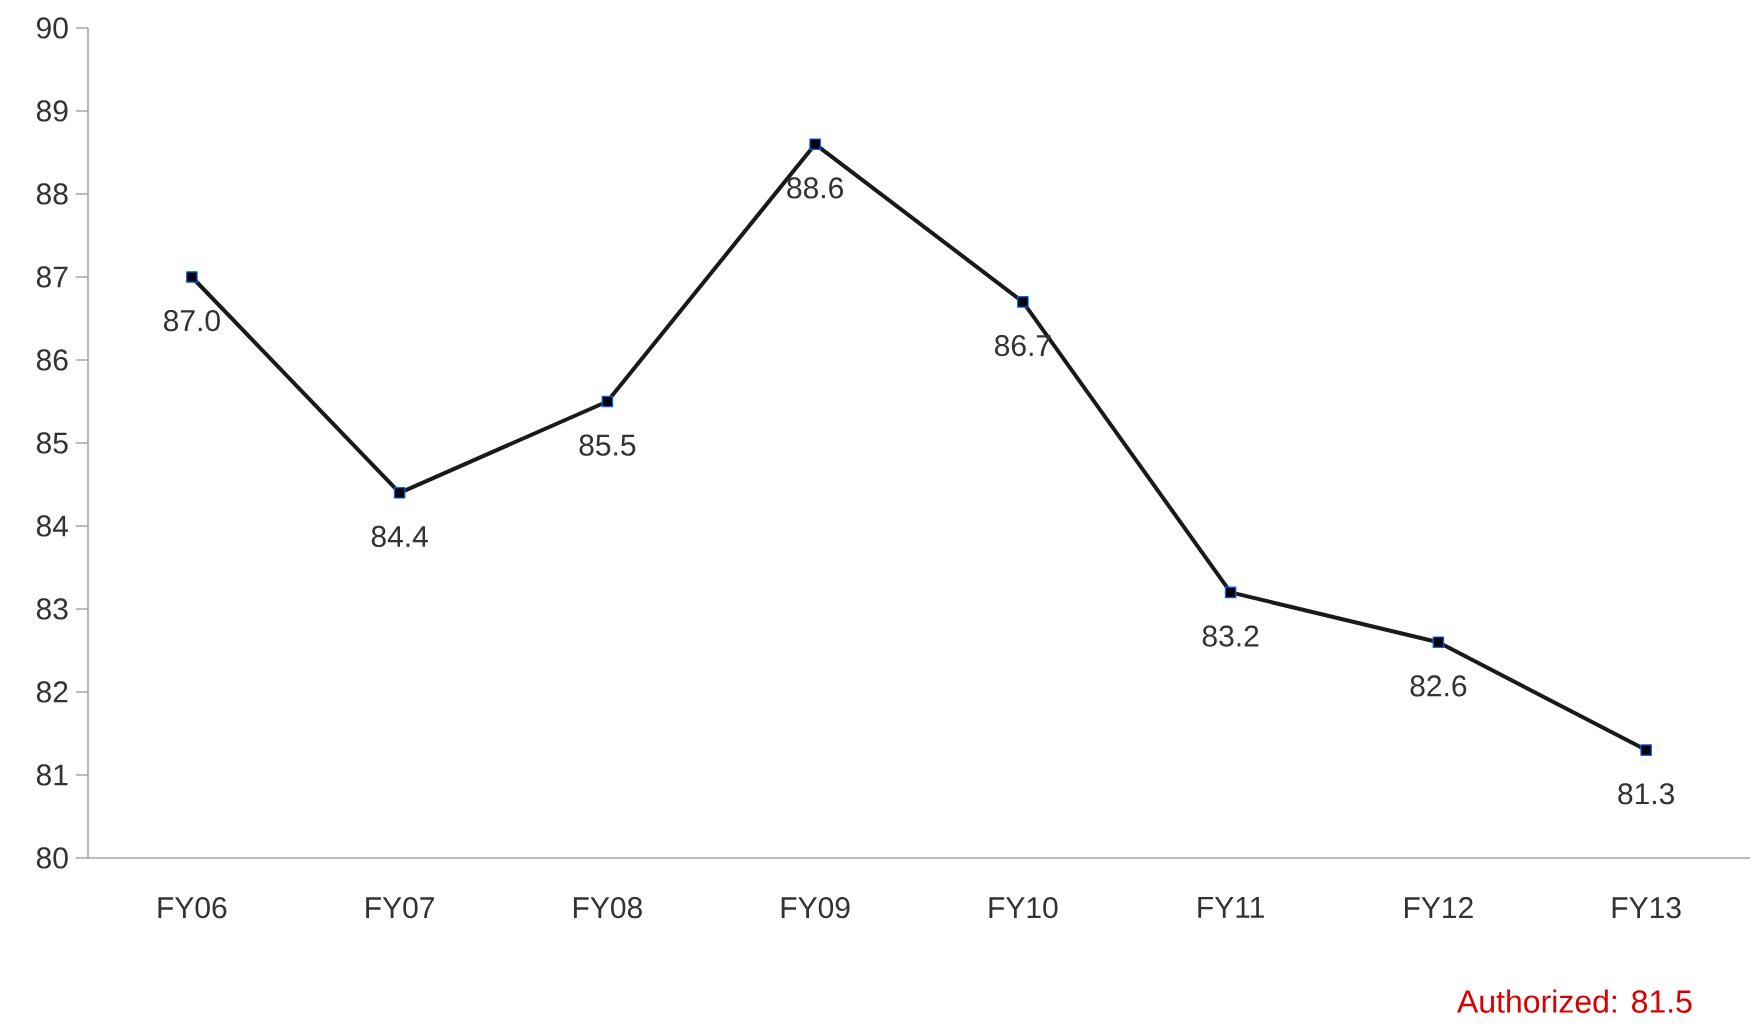 Image resolution: width=1759 pixels, height=1032 pixels. I want to click on data-label: 83.2, so click(1230, 636).